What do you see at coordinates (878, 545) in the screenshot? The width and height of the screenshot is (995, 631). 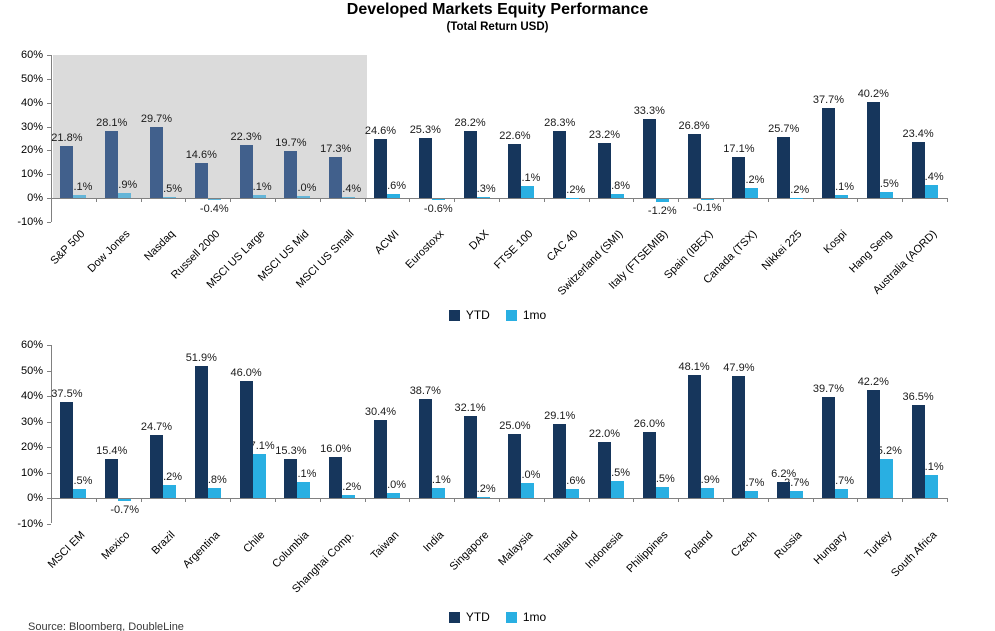 I see `category-label: Turkey` at bounding box center [878, 545].